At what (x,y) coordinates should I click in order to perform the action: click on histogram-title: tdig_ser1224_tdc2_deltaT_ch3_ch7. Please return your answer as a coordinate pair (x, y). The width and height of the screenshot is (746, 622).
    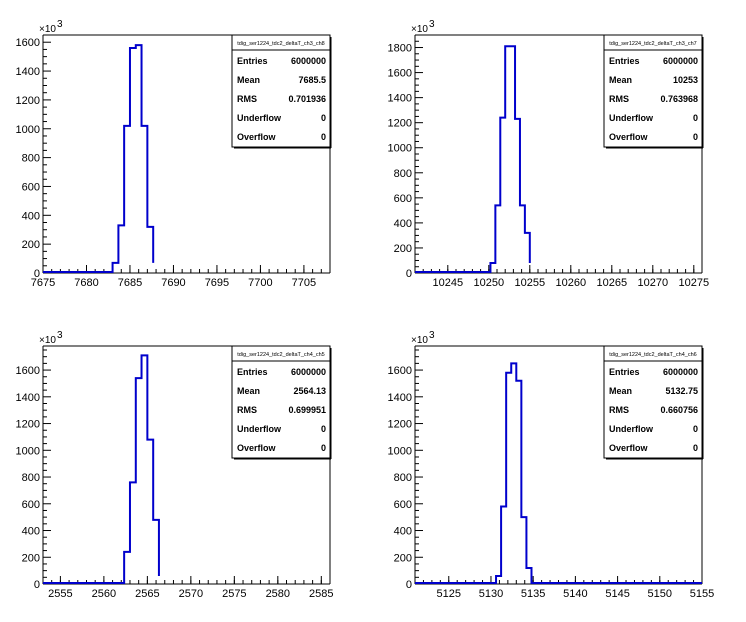
    Looking at the image, I should click on (652, 44).